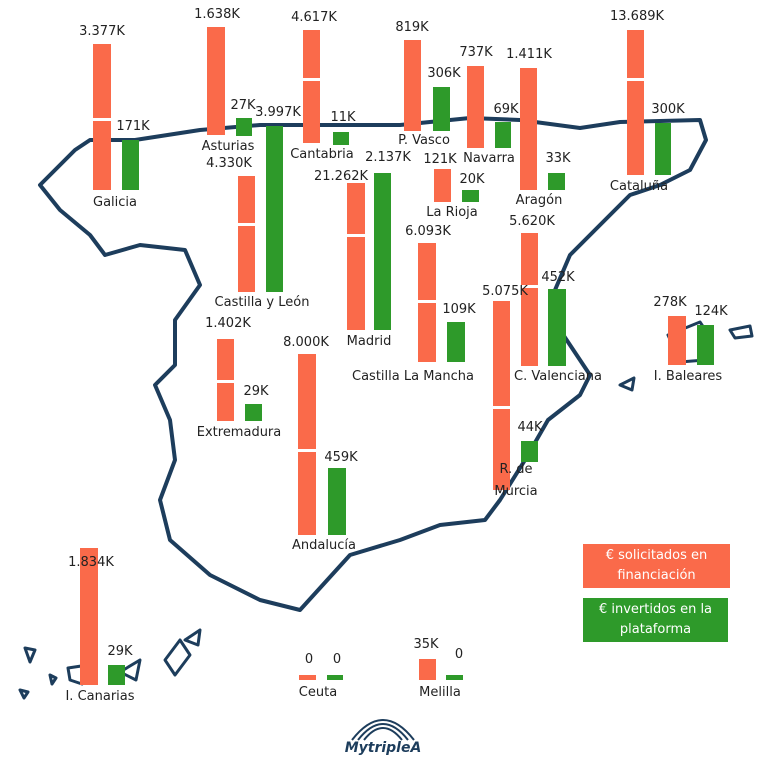  What do you see at coordinates (239, 432) in the screenshot?
I see `region-name: Extremadura` at bounding box center [239, 432].